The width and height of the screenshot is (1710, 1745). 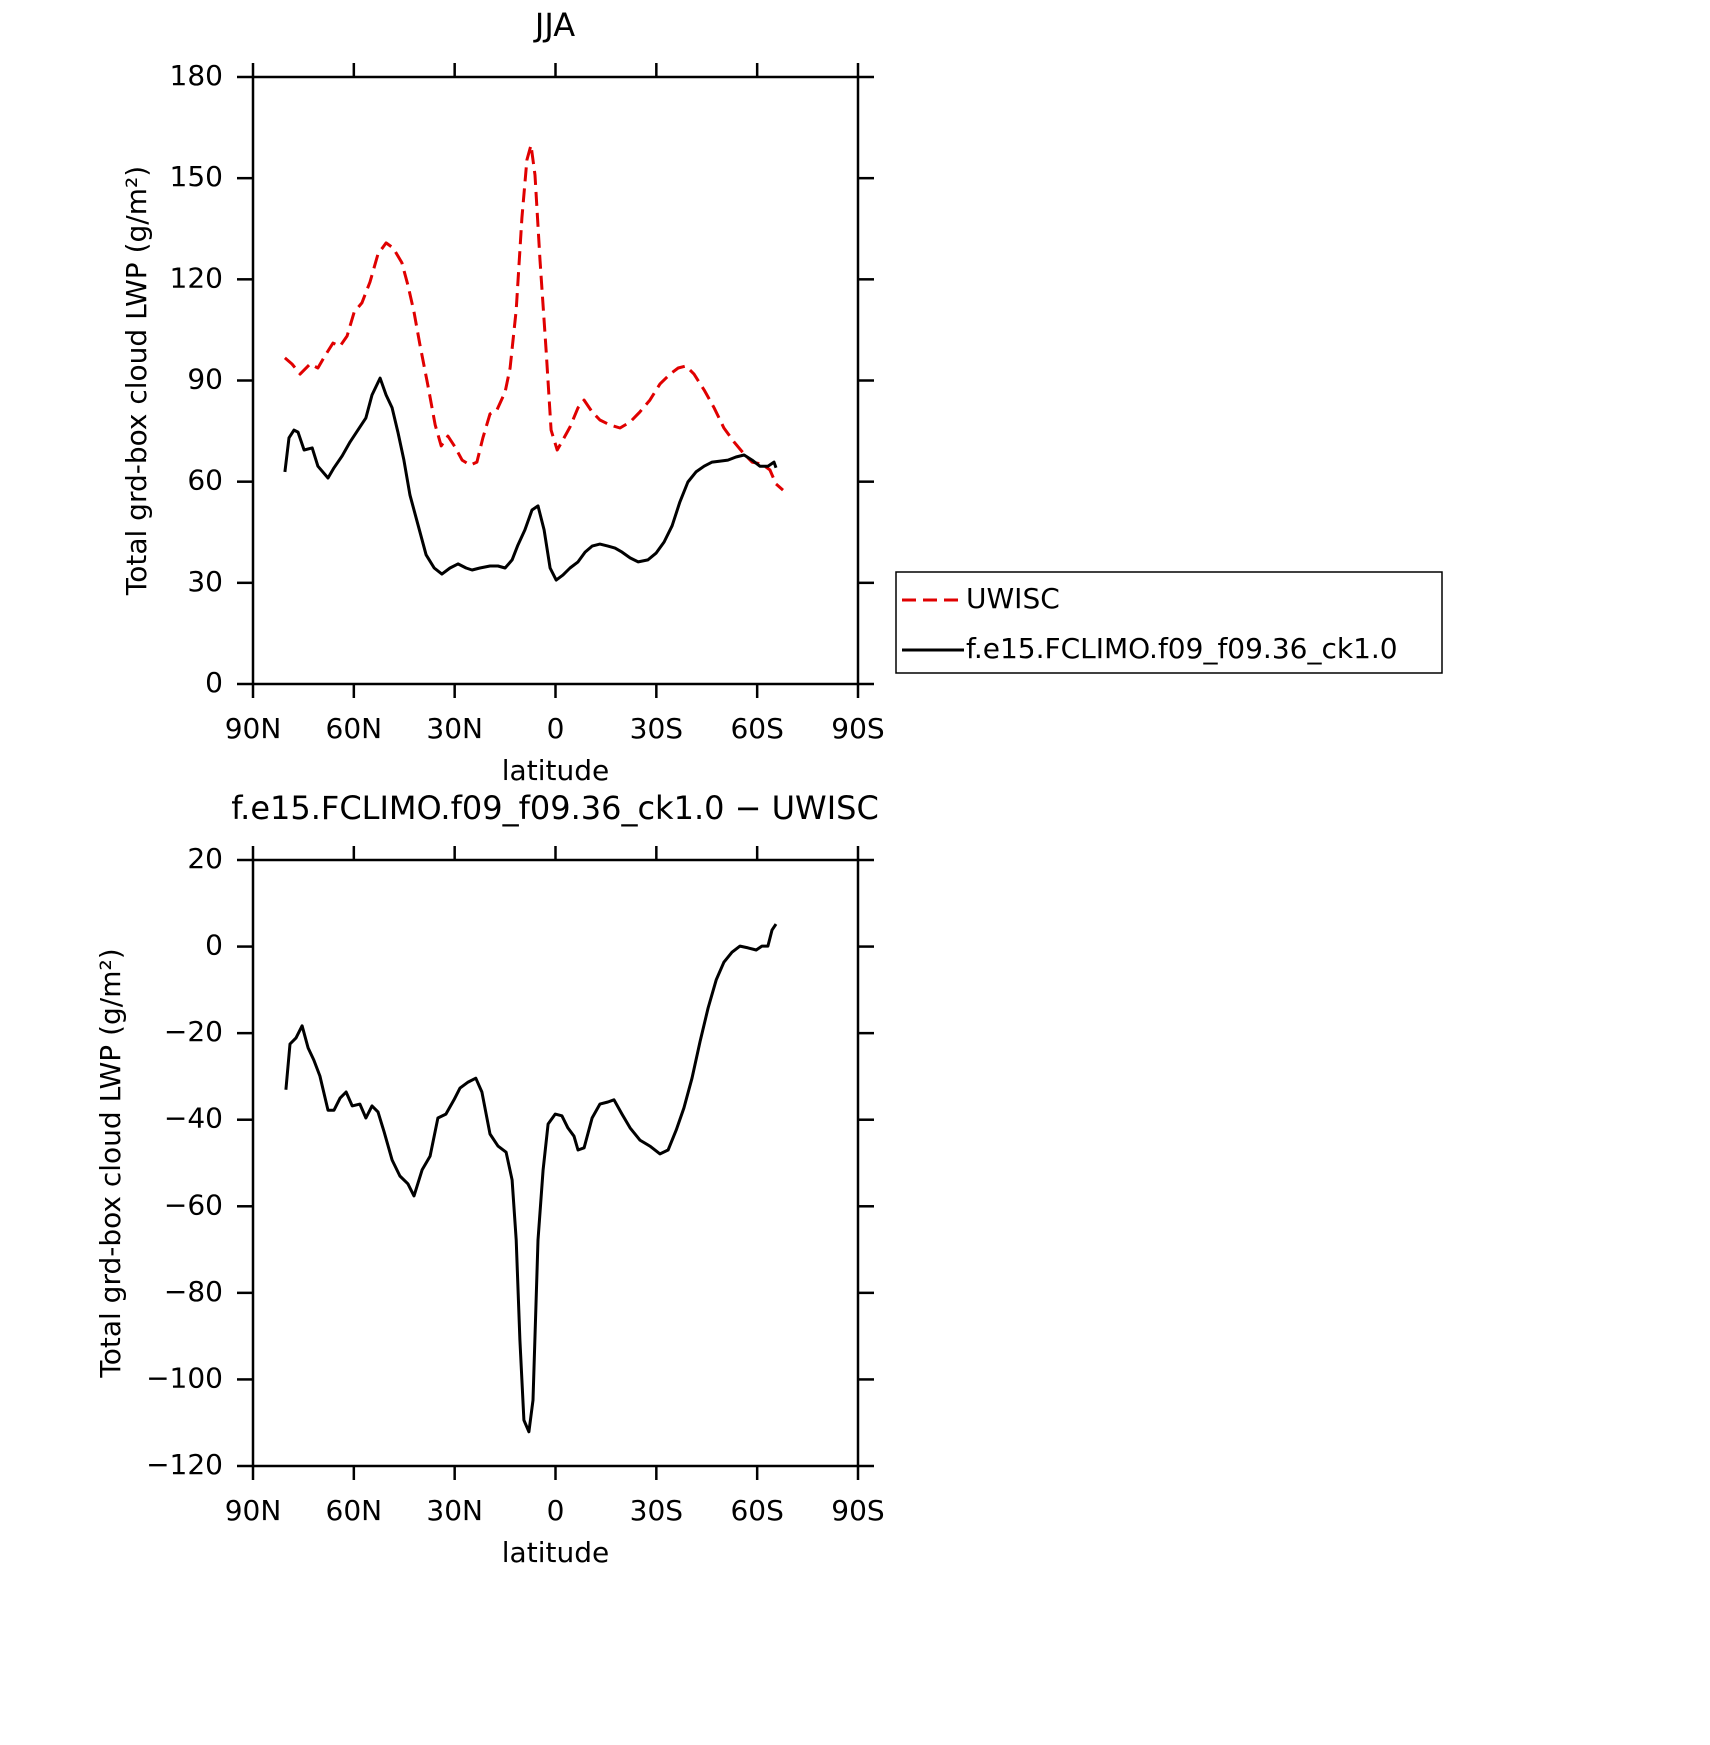 I want to click on y-tick-label: 180, so click(x=196, y=75).